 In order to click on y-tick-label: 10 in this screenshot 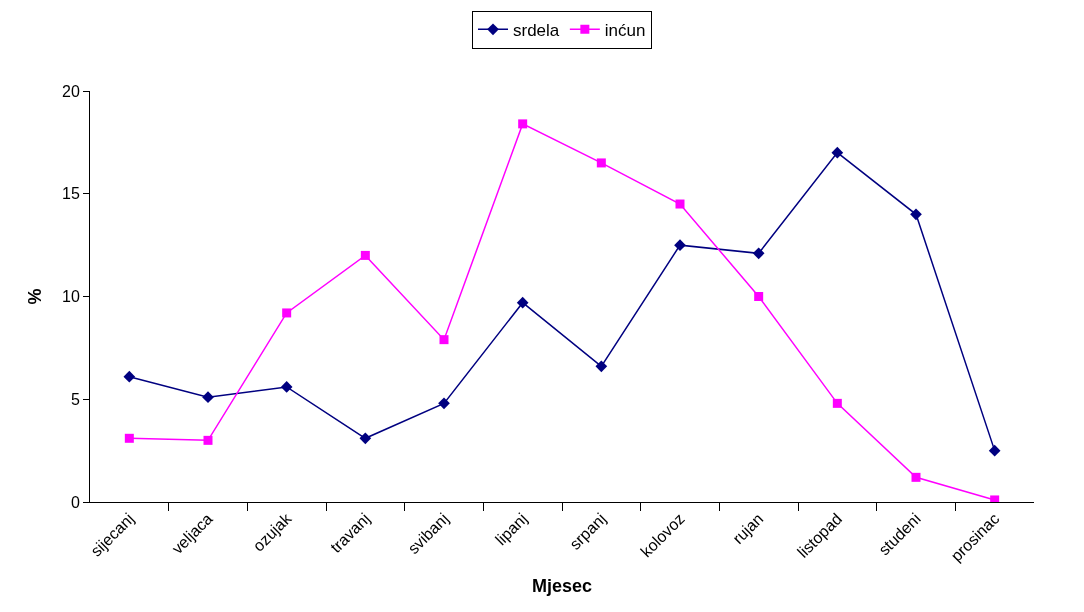, I will do `click(71, 297)`.